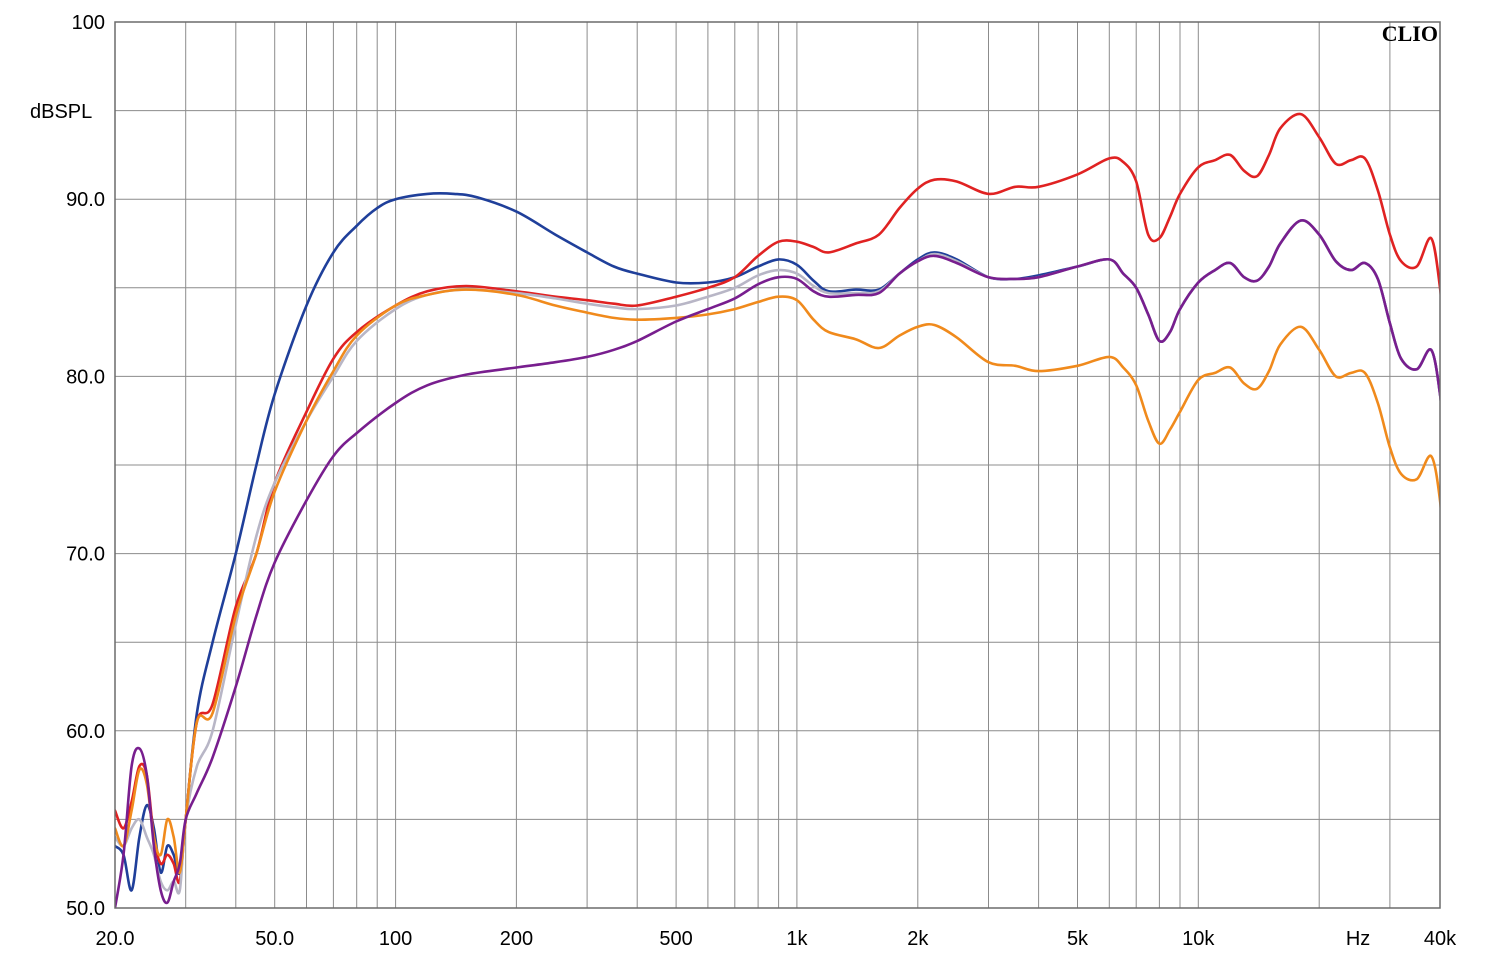 The width and height of the screenshot is (1500, 958). What do you see at coordinates (395, 939) in the screenshot?
I see `x-tick-label: 100` at bounding box center [395, 939].